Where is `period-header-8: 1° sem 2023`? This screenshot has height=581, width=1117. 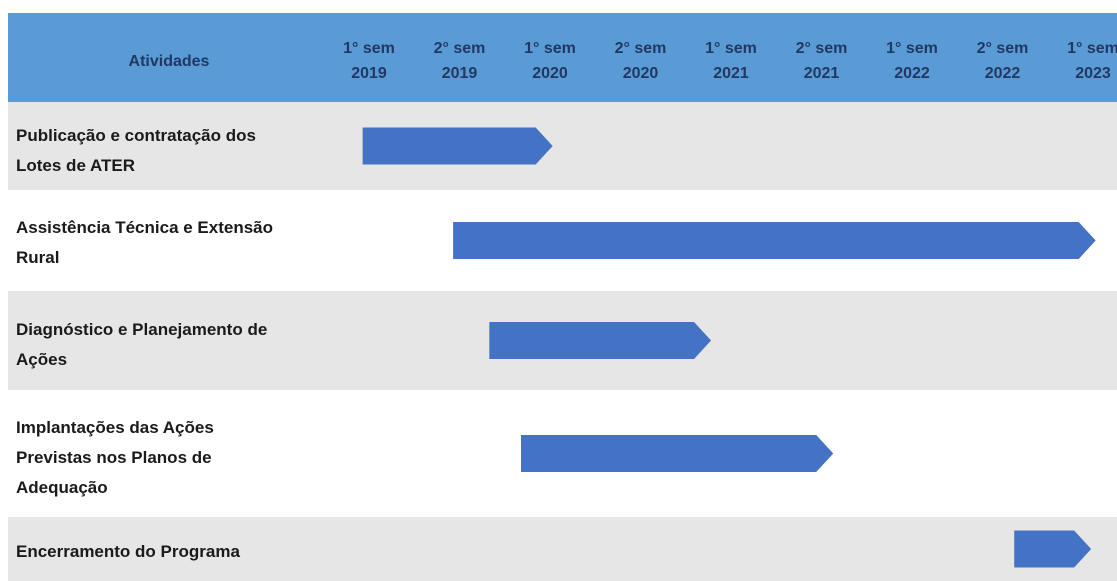
period-header-8: 1° sem 2023 is located at coordinates (1092, 61).